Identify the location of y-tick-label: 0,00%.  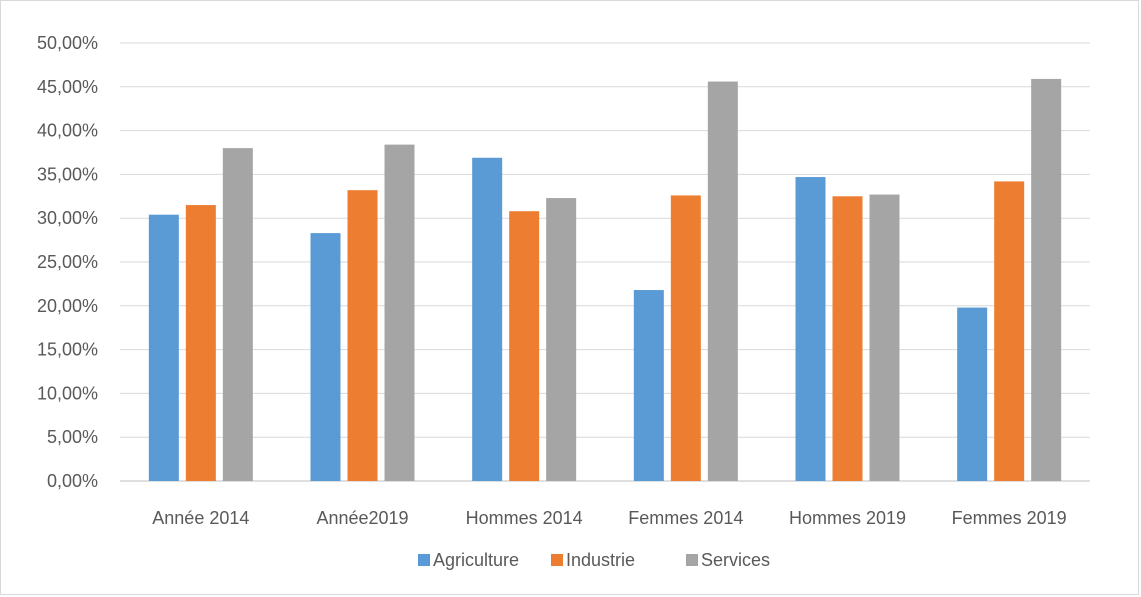
(72, 481).